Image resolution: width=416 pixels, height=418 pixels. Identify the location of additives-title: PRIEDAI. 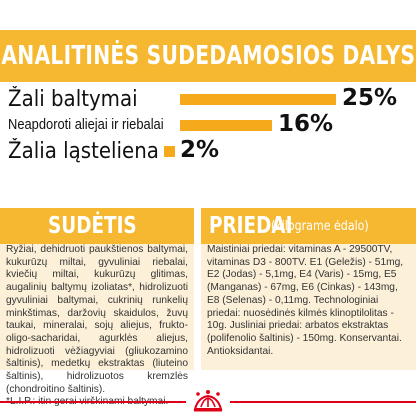
(251, 226).